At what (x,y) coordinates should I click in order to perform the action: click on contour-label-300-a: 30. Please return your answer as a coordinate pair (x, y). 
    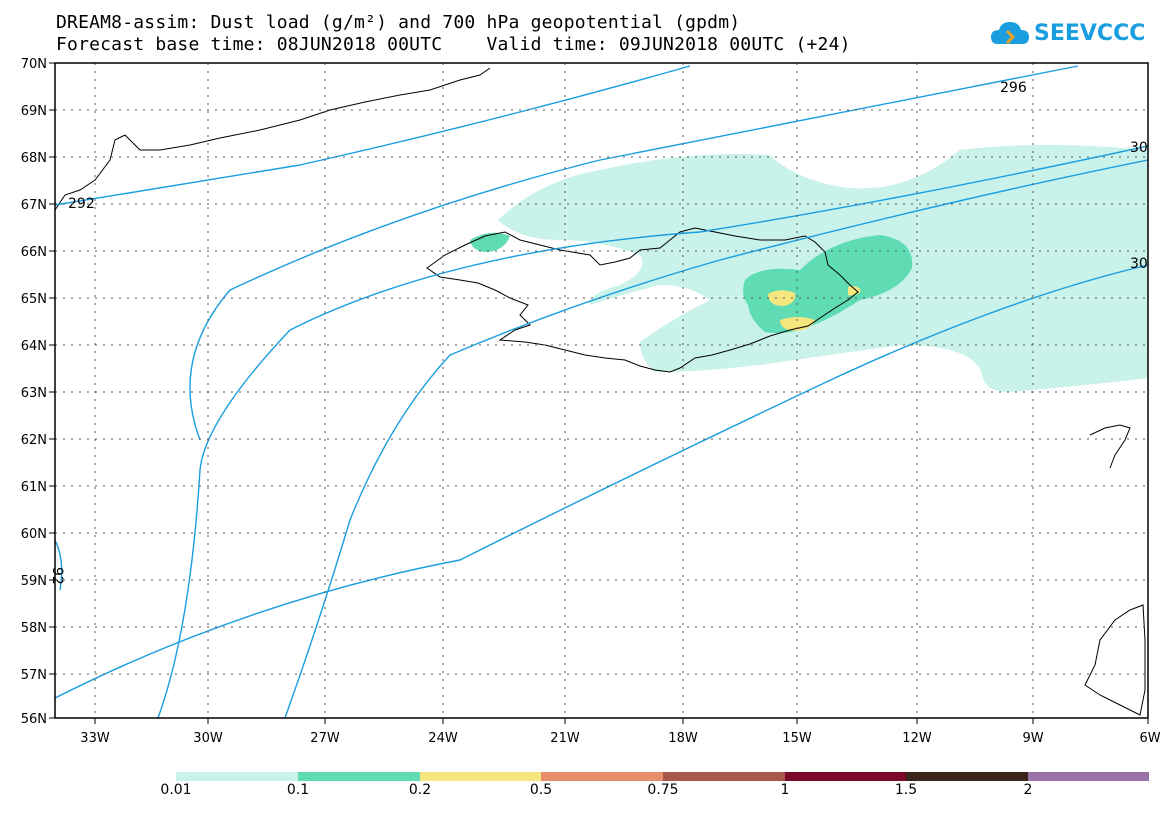
    Looking at the image, I should click on (1139, 148).